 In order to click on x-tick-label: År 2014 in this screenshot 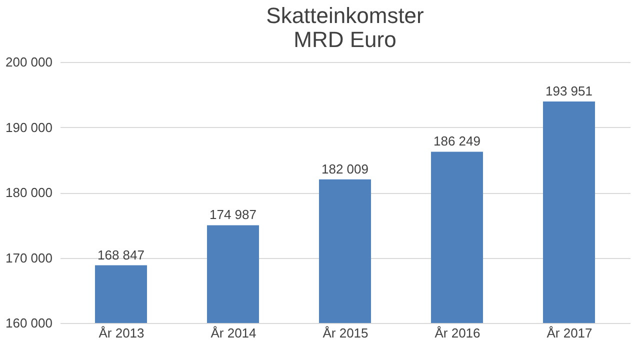, I will do `click(233, 333)`.